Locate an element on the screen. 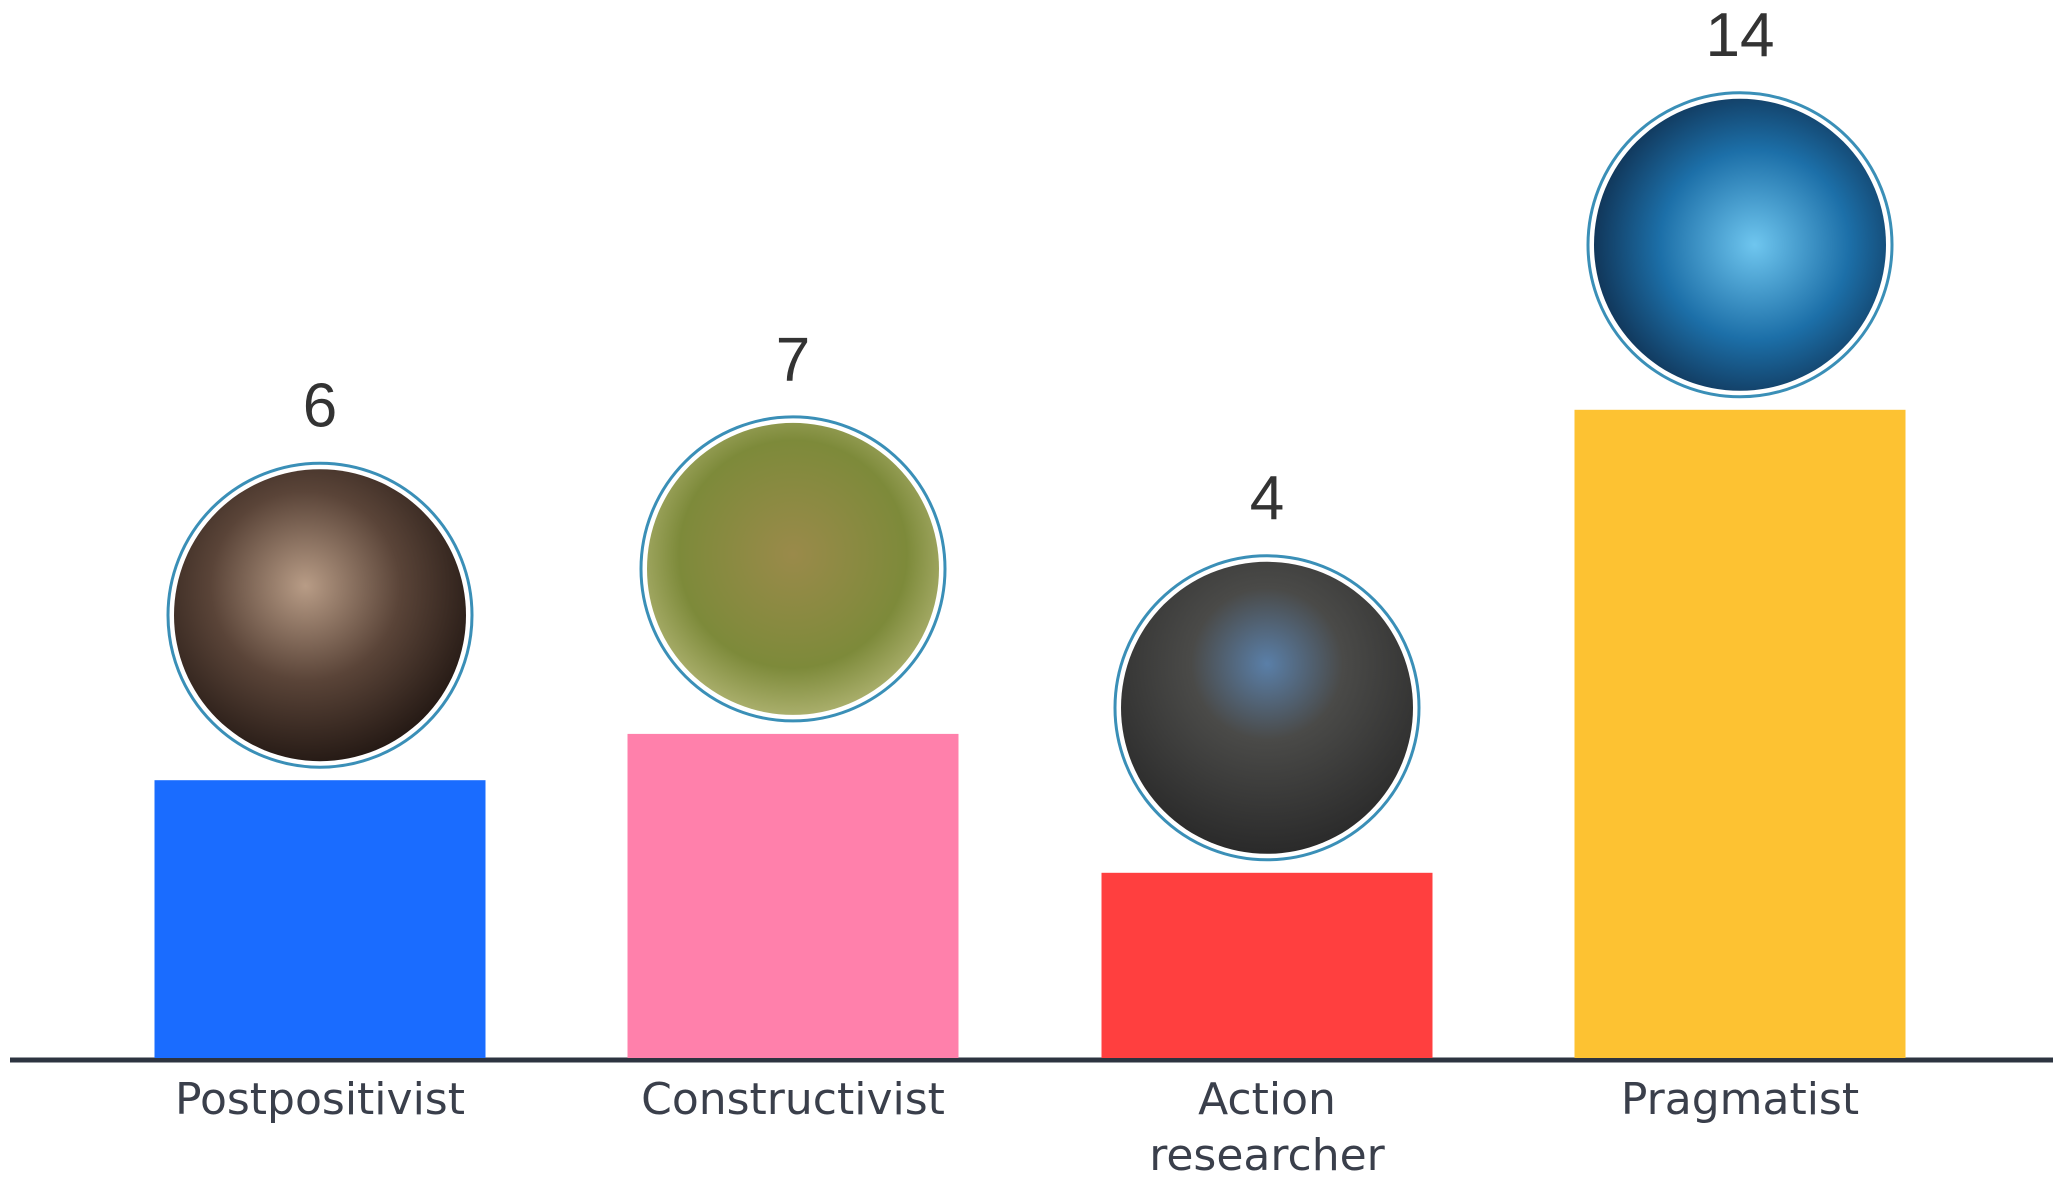 This screenshot has width=2053, height=1184. category-label: Postpositivist is located at coordinates (320, 1099).